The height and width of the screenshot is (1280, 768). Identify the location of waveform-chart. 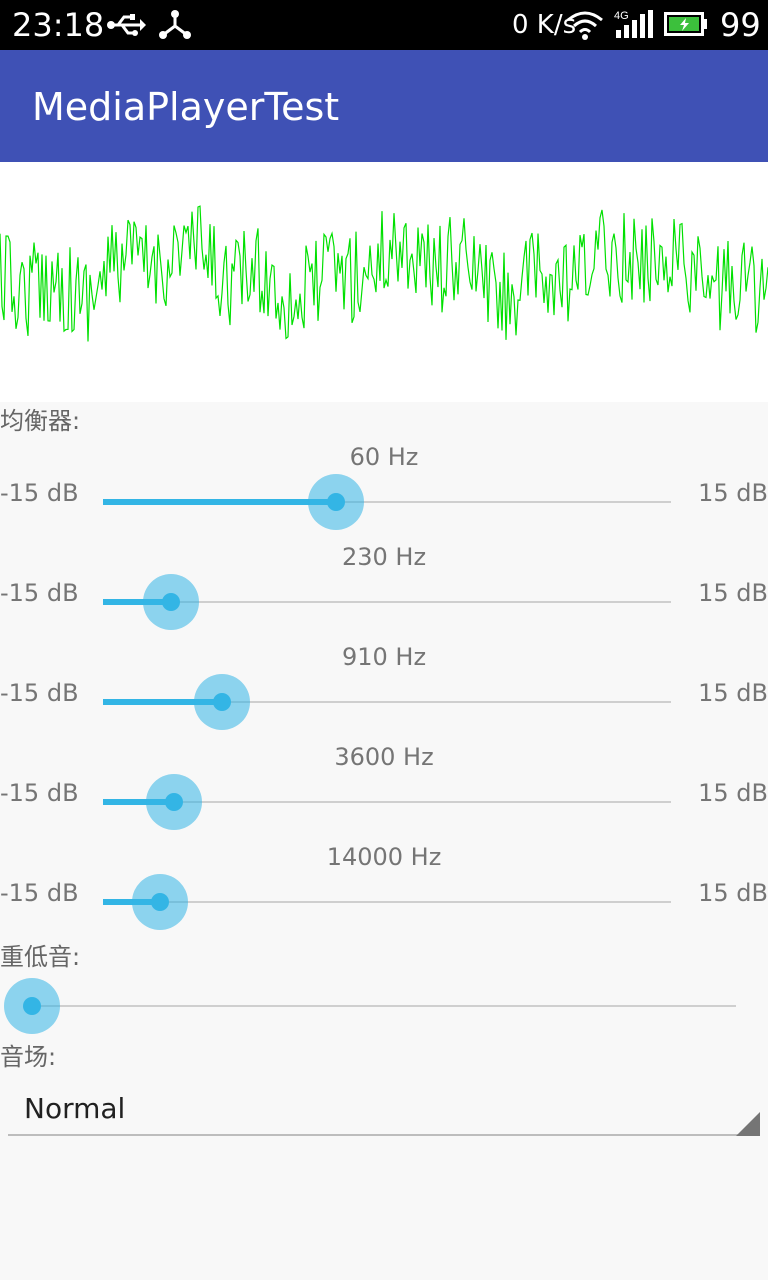
(384, 273).